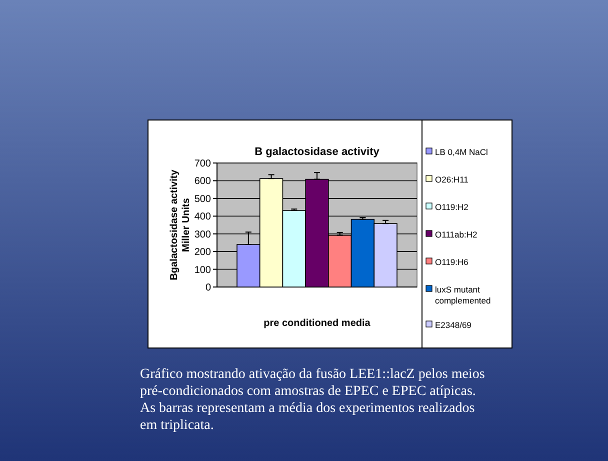  What do you see at coordinates (456, 235) in the screenshot?
I see `legend-label: O111ab:H2` at bounding box center [456, 235].